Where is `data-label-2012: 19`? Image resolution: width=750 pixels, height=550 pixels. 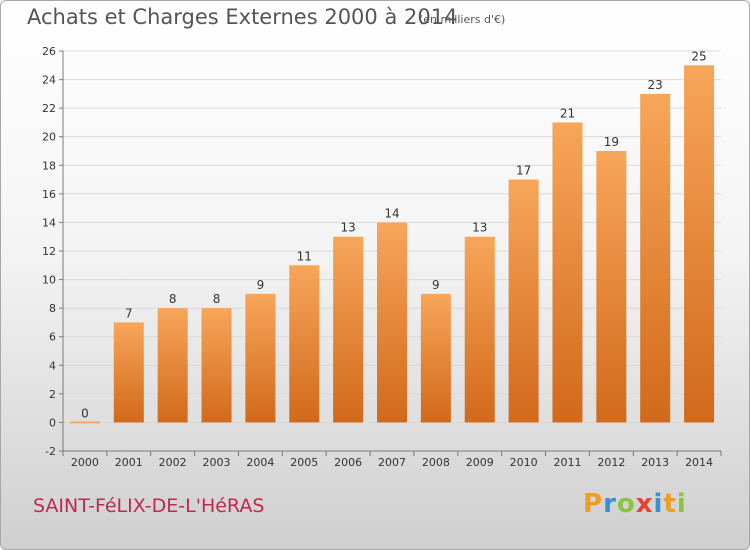 data-label-2012: 19 is located at coordinates (611, 142).